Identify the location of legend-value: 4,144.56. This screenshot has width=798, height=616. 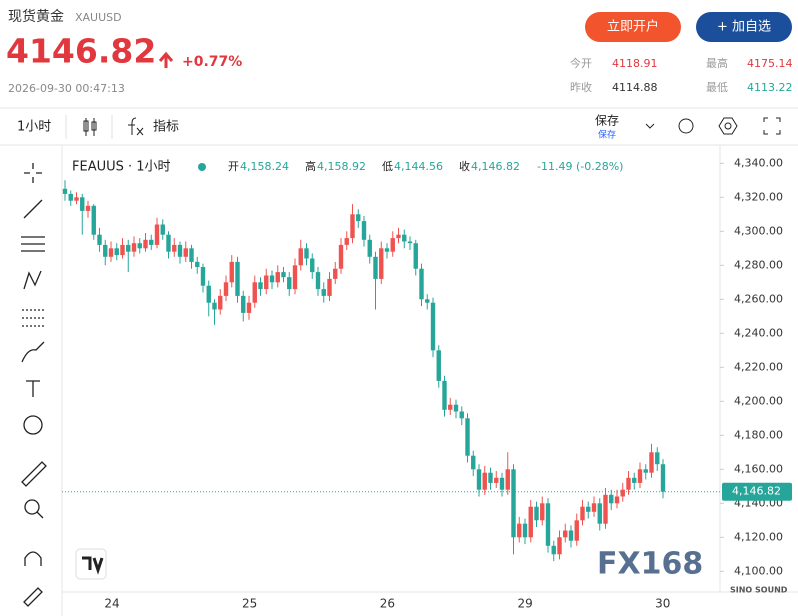
(418, 166).